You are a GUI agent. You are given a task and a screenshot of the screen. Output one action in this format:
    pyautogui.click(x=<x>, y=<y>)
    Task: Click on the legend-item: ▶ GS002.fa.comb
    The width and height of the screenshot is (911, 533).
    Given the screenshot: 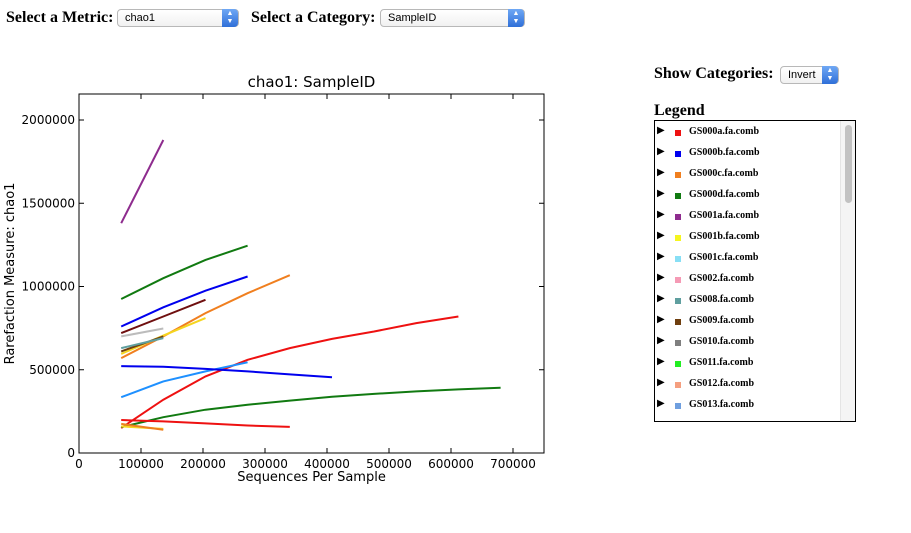 What is the action you would take?
    pyautogui.click(x=750, y=281)
    